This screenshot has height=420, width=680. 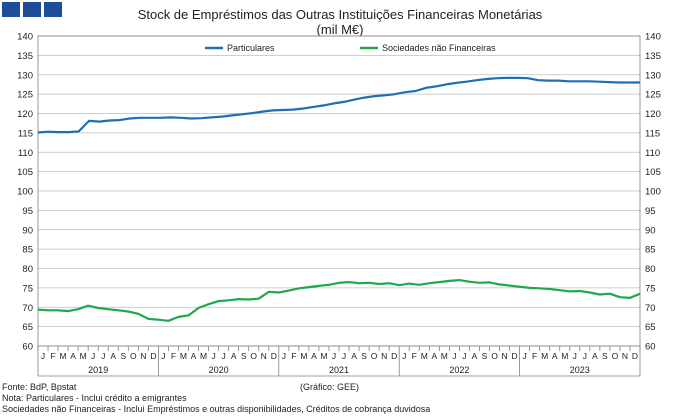 I want to click on legend-label: Sociedades não Financeiras, so click(x=439, y=48).